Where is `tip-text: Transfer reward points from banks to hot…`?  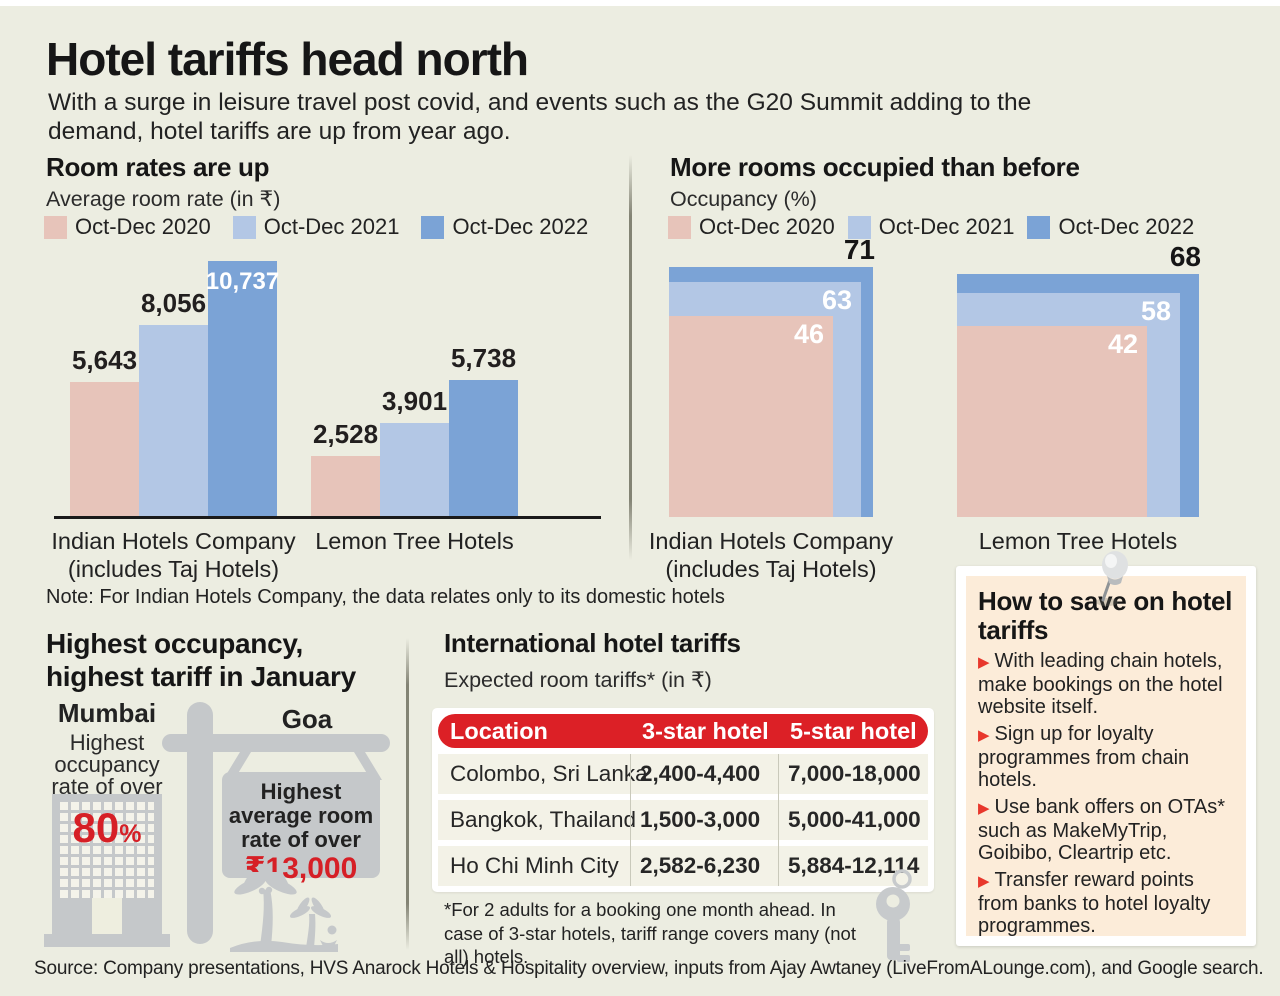
tip-text: Transfer reward points from banks to hot… is located at coordinates (1094, 902).